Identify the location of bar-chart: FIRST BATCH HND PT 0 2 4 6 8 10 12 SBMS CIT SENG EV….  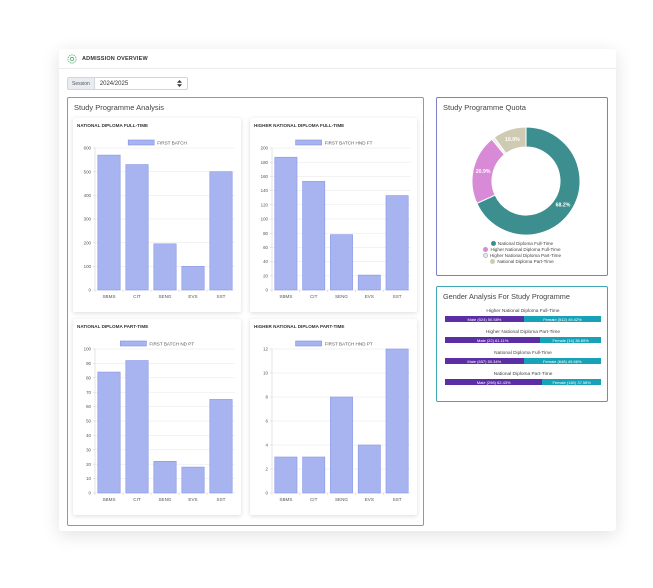
(337, 421).